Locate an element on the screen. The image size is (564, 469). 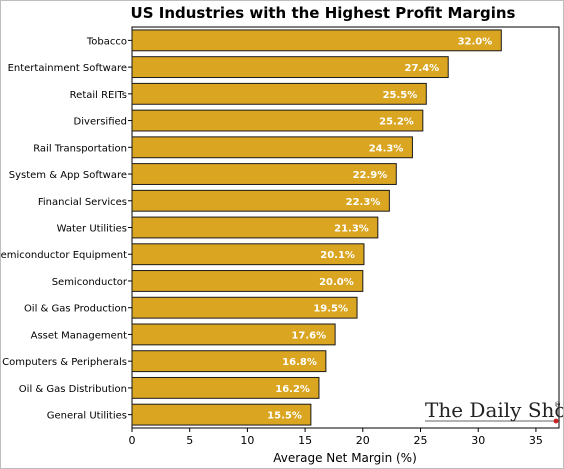
bar-value-label: 22.9% is located at coordinates (370, 175).